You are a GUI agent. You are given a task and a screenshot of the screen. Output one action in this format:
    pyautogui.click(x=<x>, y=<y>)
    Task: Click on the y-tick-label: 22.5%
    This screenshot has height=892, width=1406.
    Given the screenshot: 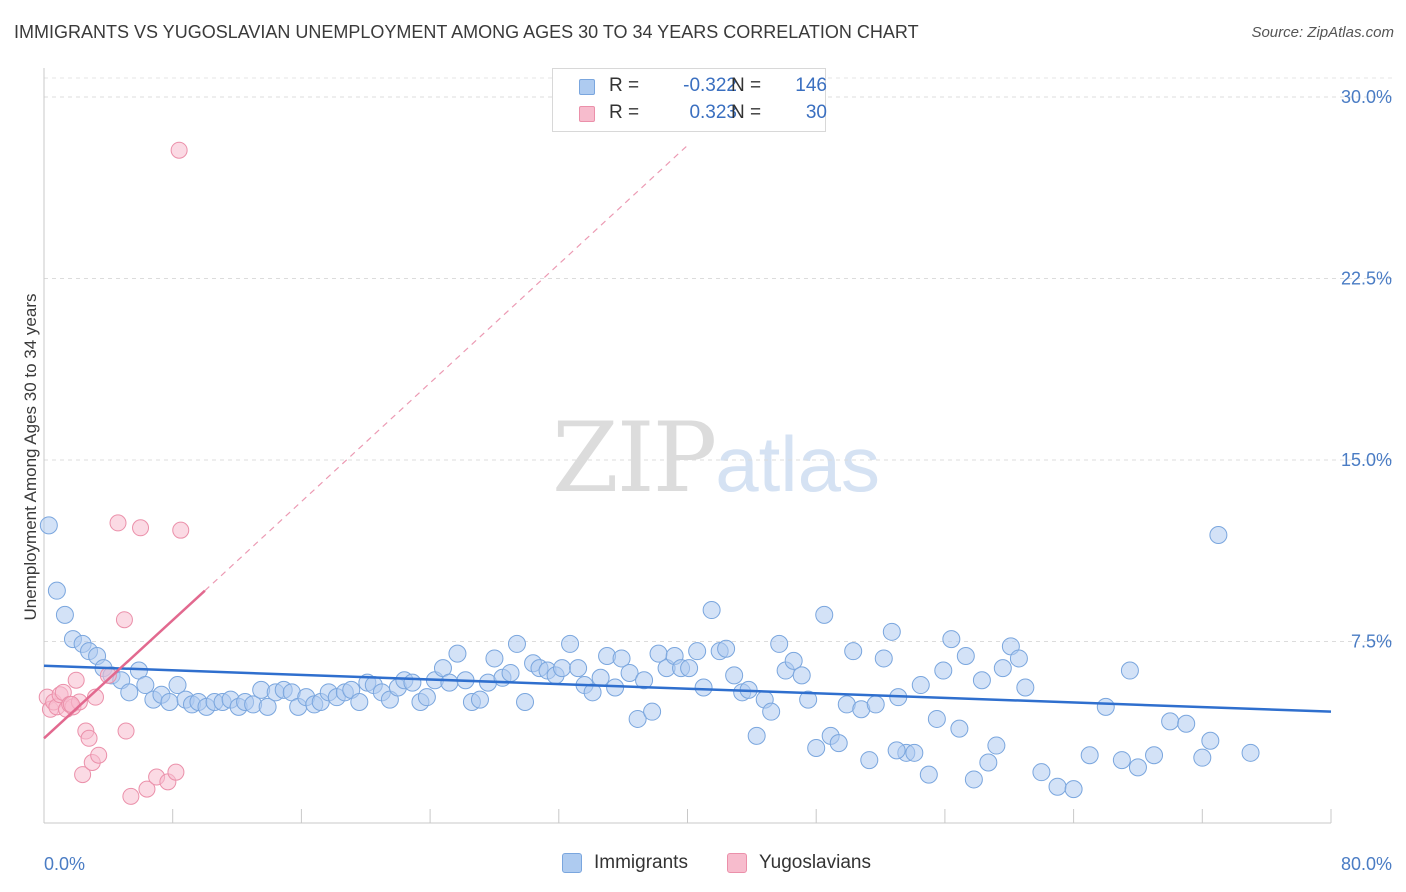 What is the action you would take?
    pyautogui.click(x=1366, y=279)
    